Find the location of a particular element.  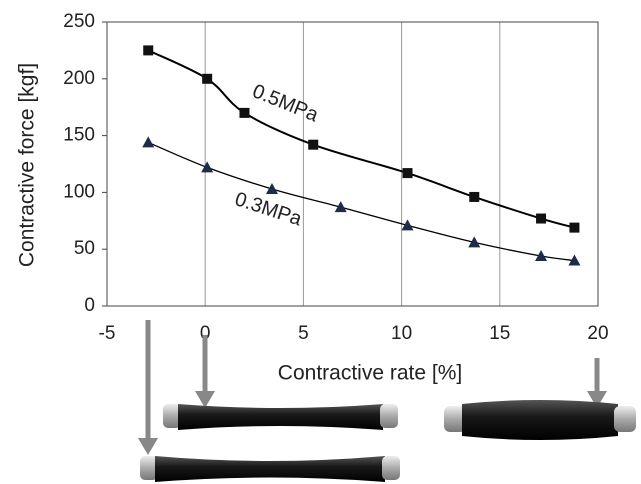

y-tick-label: 50 is located at coordinates (84, 248).